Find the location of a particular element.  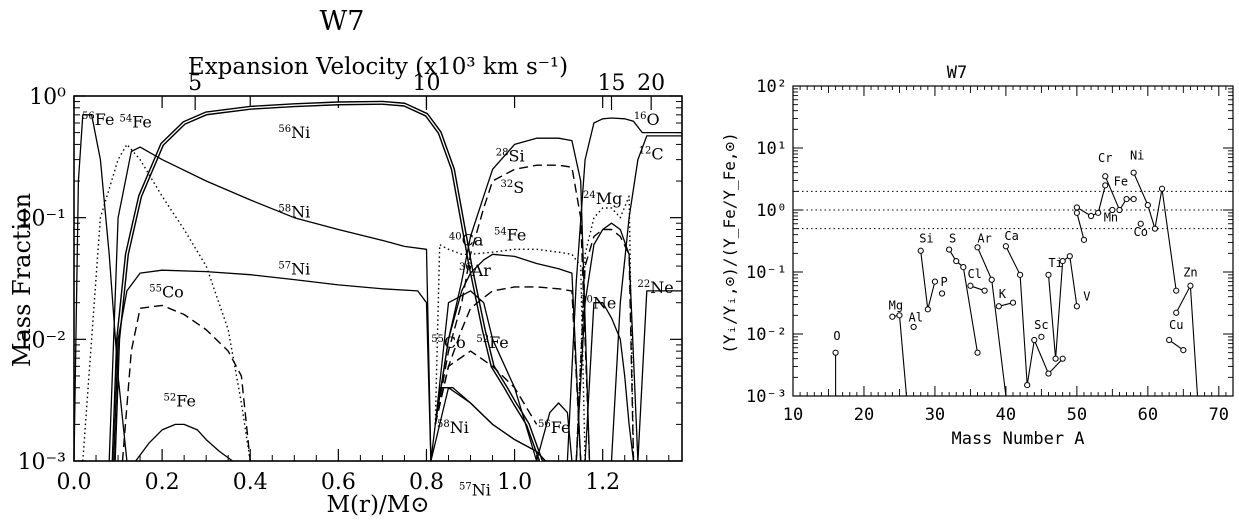

left-annotation-28si: 28Si is located at coordinates (510, 155).